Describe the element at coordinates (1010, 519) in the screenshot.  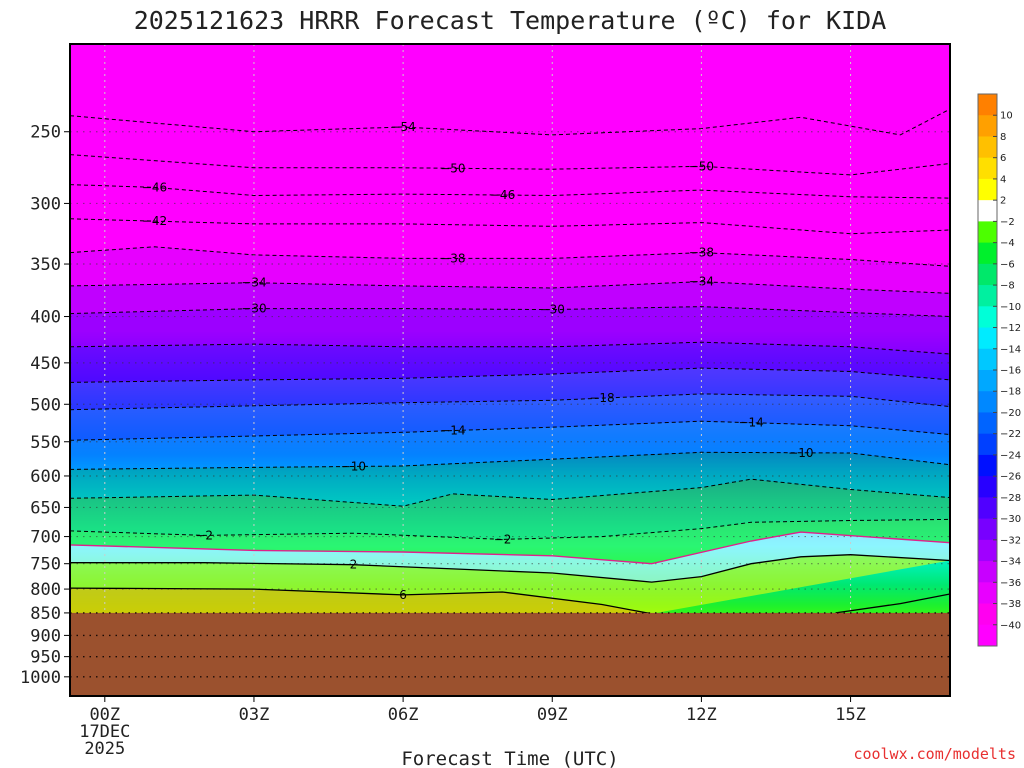
I see `colorbar-label: −30` at that location.